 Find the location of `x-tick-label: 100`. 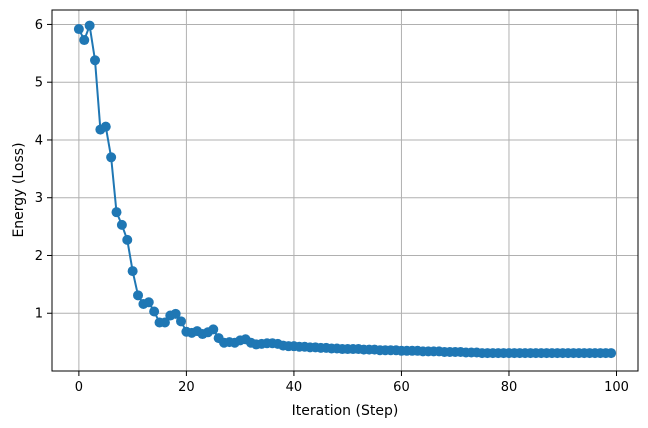

x-tick-label: 100 is located at coordinates (616, 387).